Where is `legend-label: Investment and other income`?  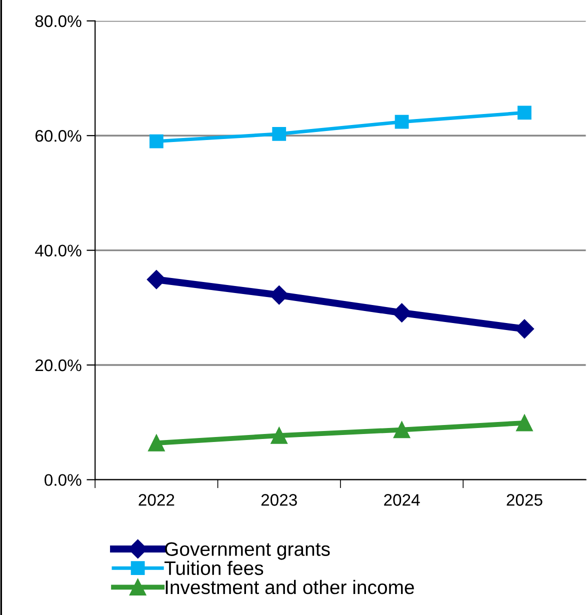
legend-label: Investment and other income is located at coordinates (290, 587).